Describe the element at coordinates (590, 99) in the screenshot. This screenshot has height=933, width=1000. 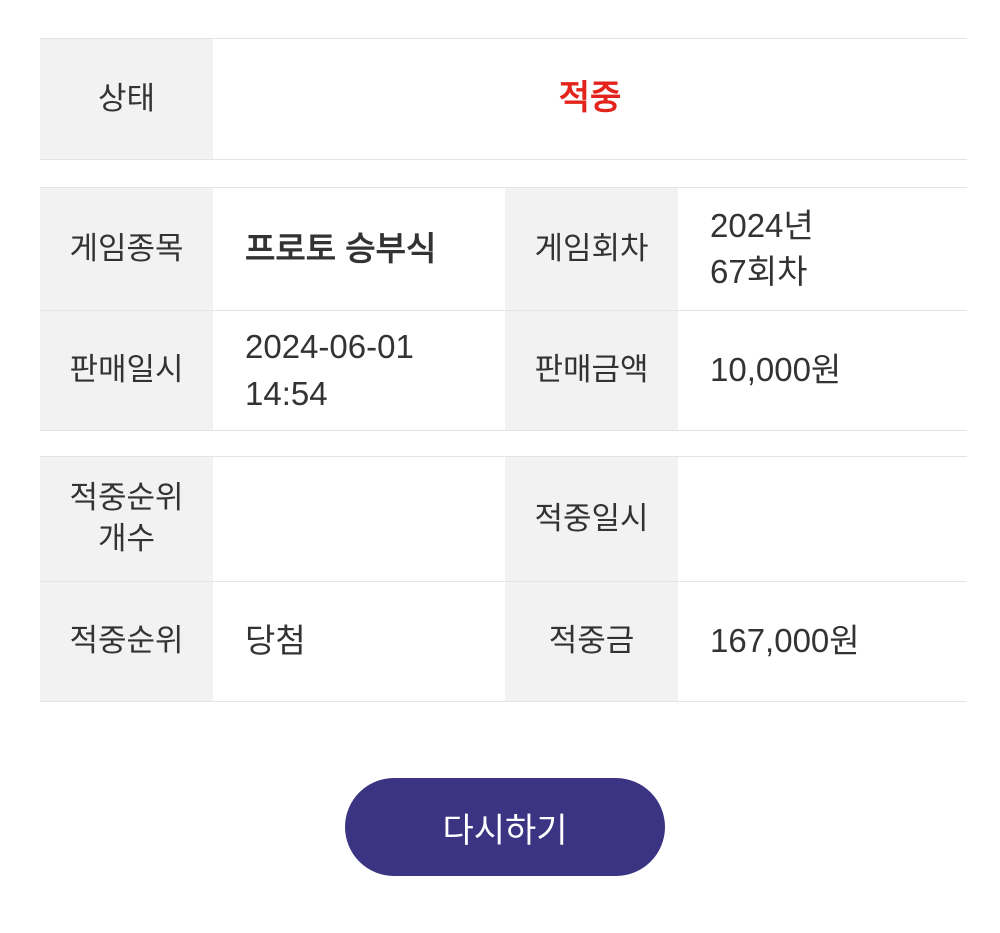
I see `status-value: 적중` at that location.